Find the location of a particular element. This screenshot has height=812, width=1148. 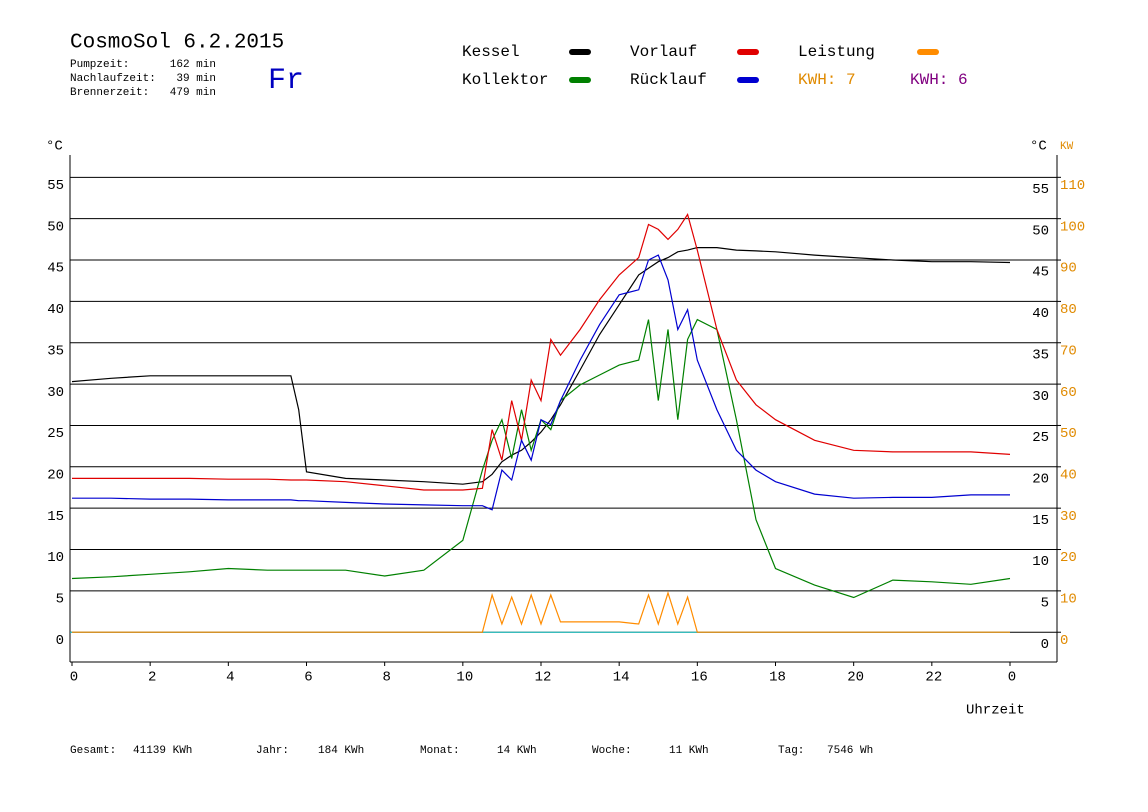

x-tick-label: 8 is located at coordinates (386, 678).